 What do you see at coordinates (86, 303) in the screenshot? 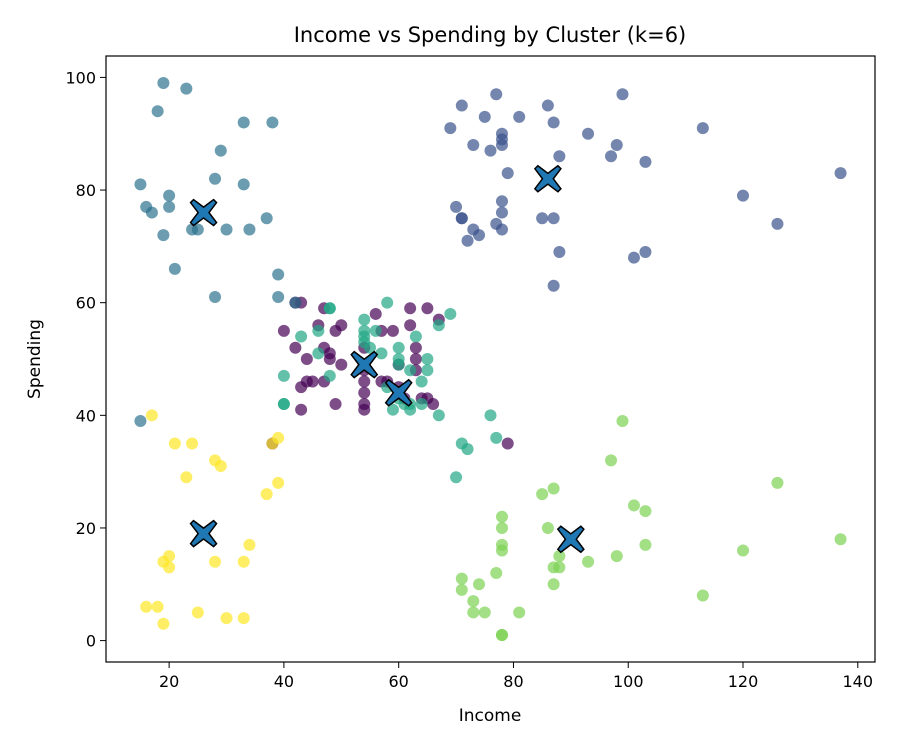
I see `y-tick-label: 60` at bounding box center [86, 303].